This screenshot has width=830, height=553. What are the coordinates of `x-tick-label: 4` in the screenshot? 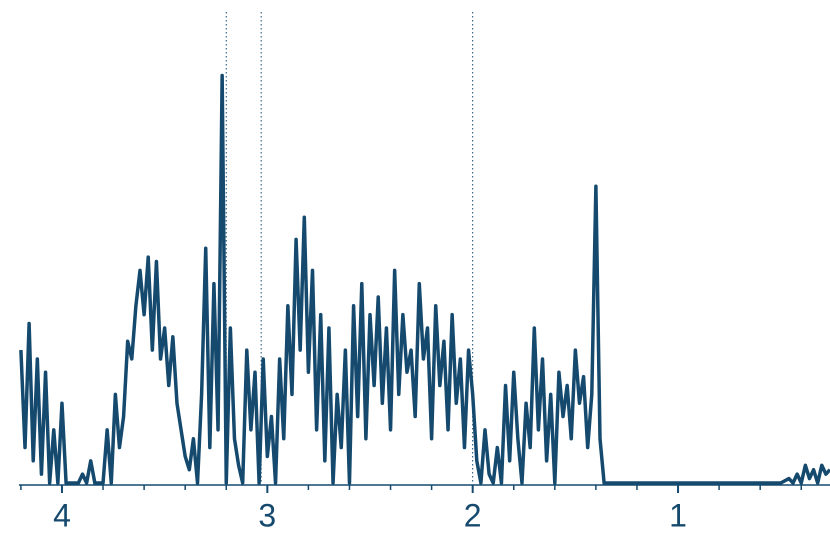 It's located at (62, 515).